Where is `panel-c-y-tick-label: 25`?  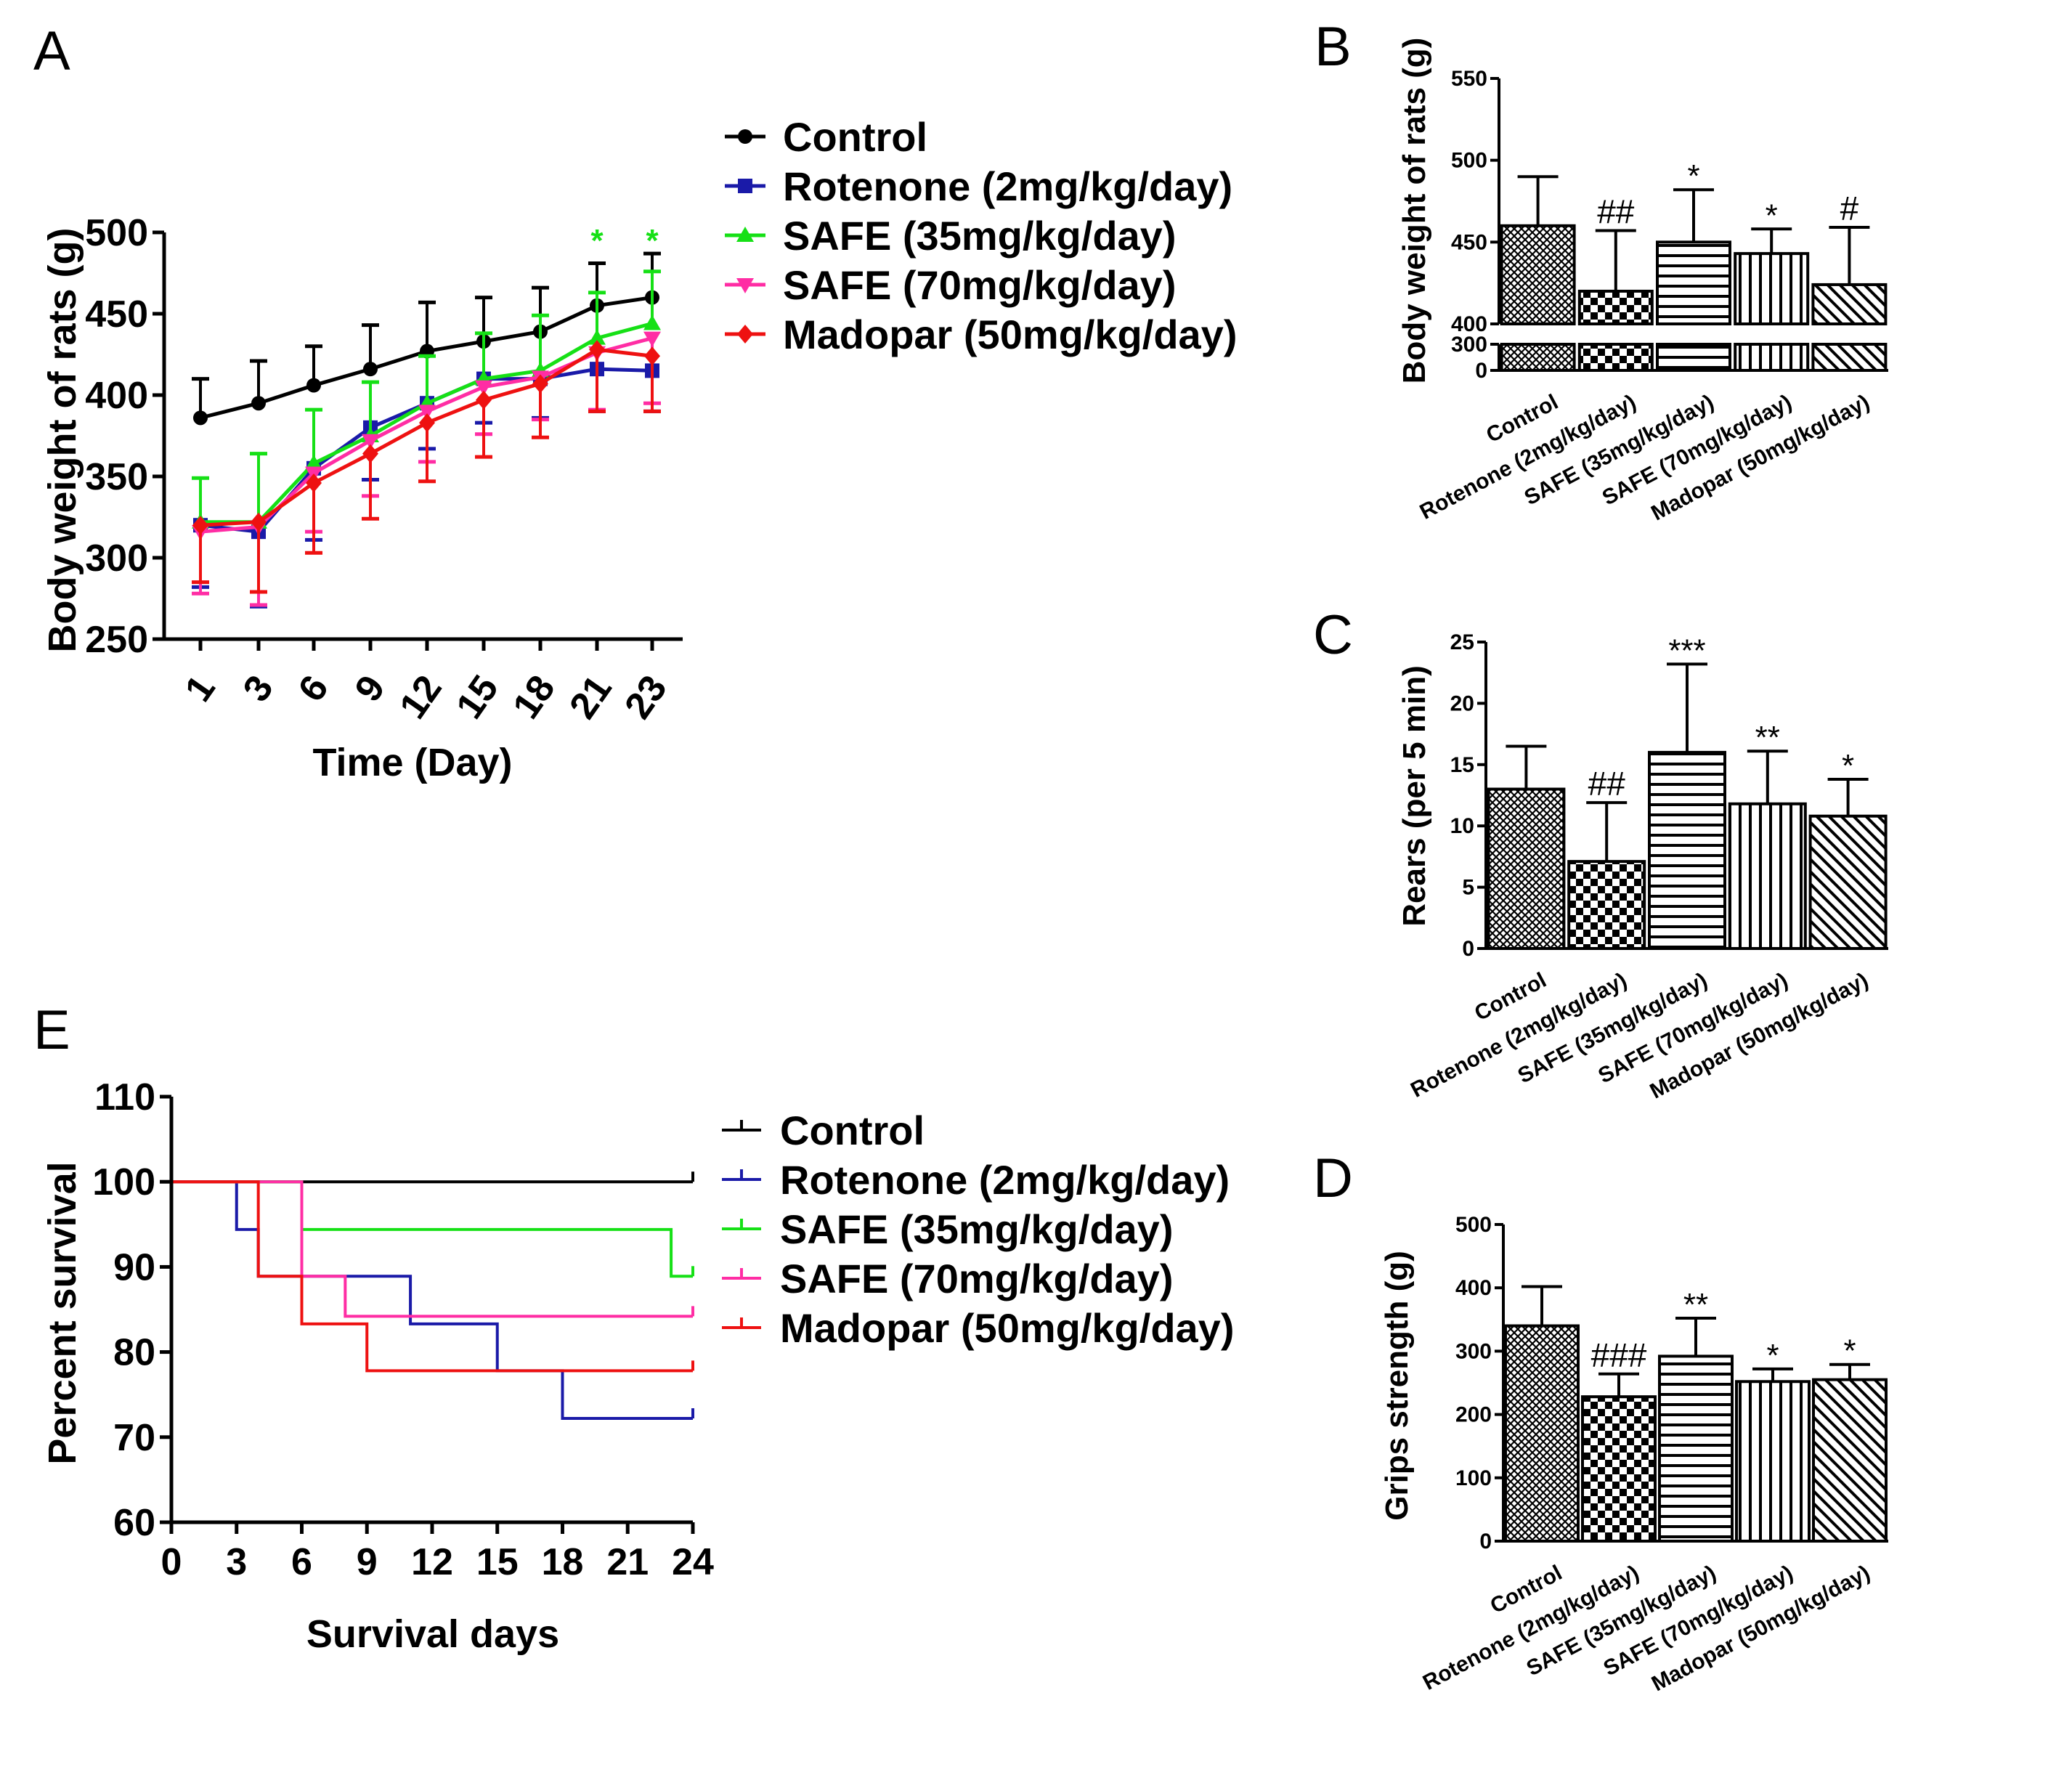 panel-c-y-tick-label: 25 is located at coordinates (1462, 642).